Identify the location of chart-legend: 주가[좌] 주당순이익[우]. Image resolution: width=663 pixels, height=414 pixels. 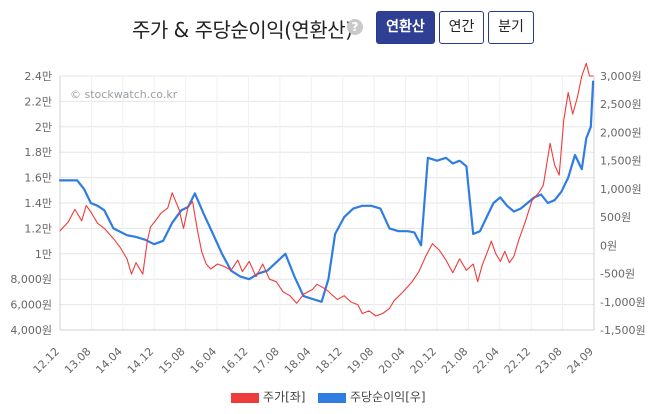
(331, 398).